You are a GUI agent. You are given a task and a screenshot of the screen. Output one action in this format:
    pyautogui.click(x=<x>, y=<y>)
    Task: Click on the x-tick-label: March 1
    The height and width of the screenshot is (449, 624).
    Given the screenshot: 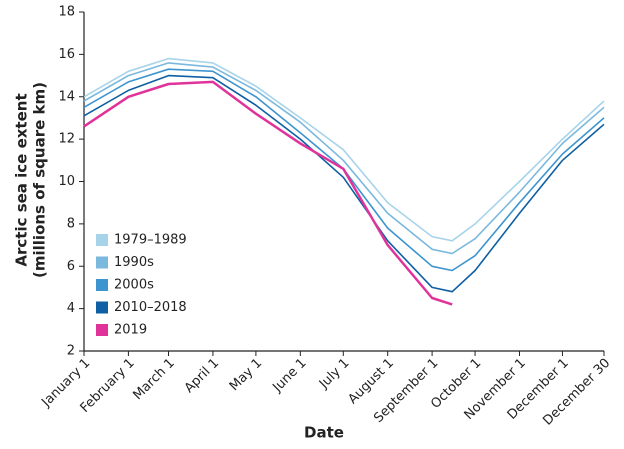 What is the action you would take?
    pyautogui.click(x=153, y=379)
    